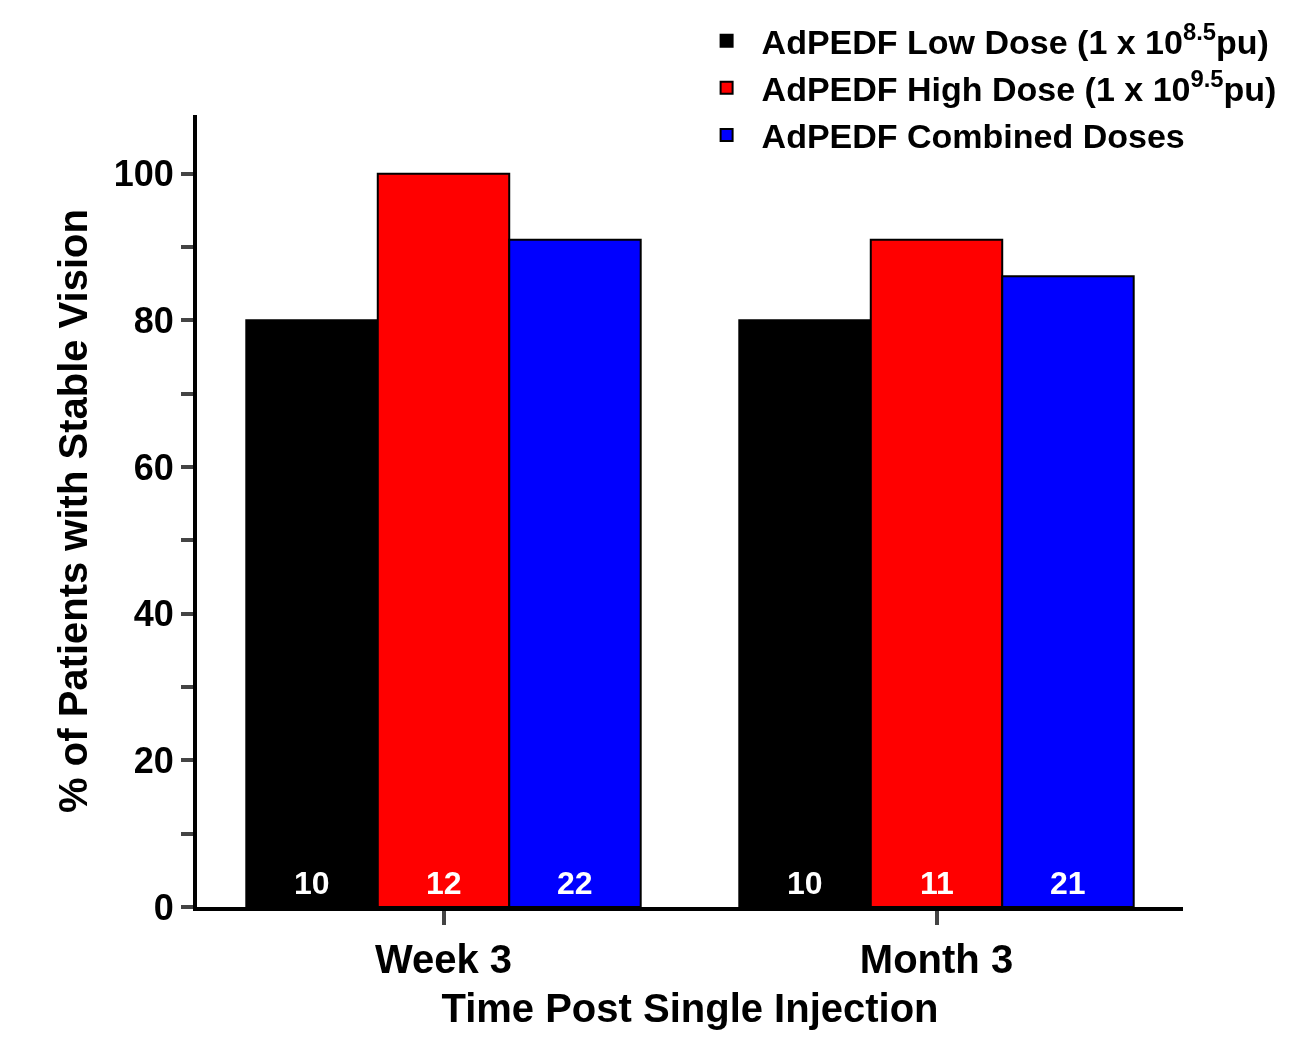 The image size is (1307, 1052). I want to click on y-tick-label: 0, so click(163, 907).